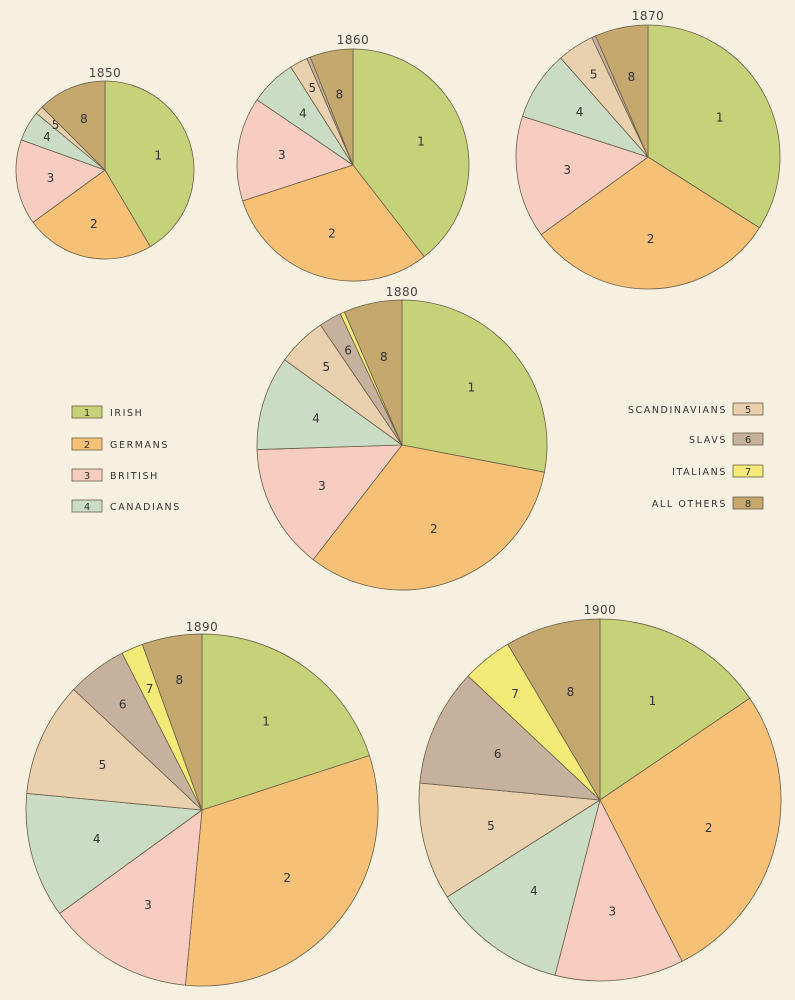 The width and height of the screenshot is (795, 1000). What do you see at coordinates (326, 367) in the screenshot?
I see `slice-label-1880-5: 5` at bounding box center [326, 367].